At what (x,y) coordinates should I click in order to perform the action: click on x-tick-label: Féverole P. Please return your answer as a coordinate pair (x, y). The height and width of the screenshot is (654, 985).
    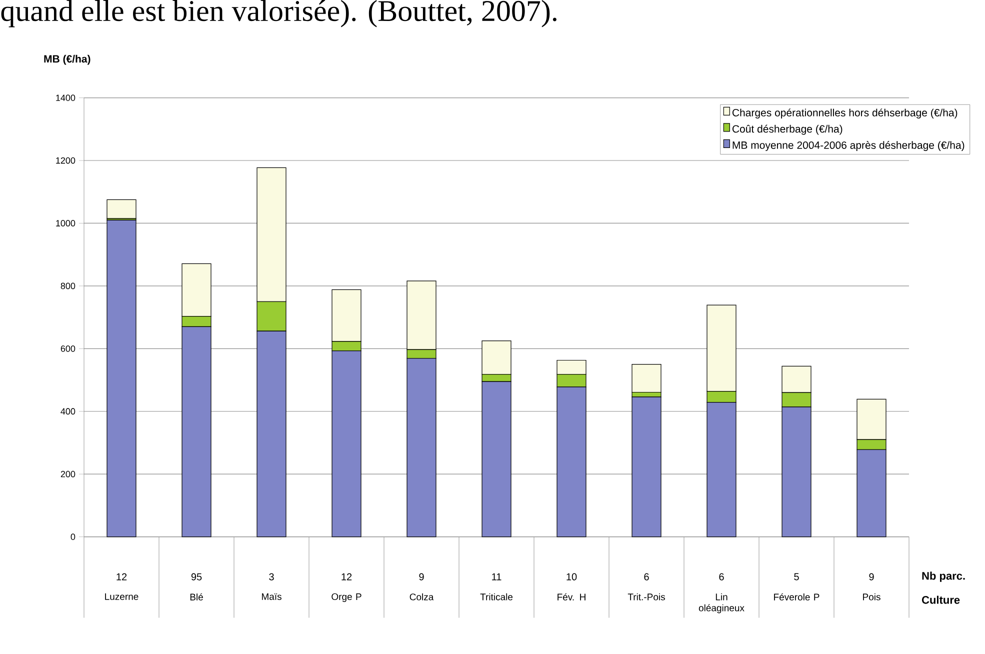
    Looking at the image, I should click on (797, 597).